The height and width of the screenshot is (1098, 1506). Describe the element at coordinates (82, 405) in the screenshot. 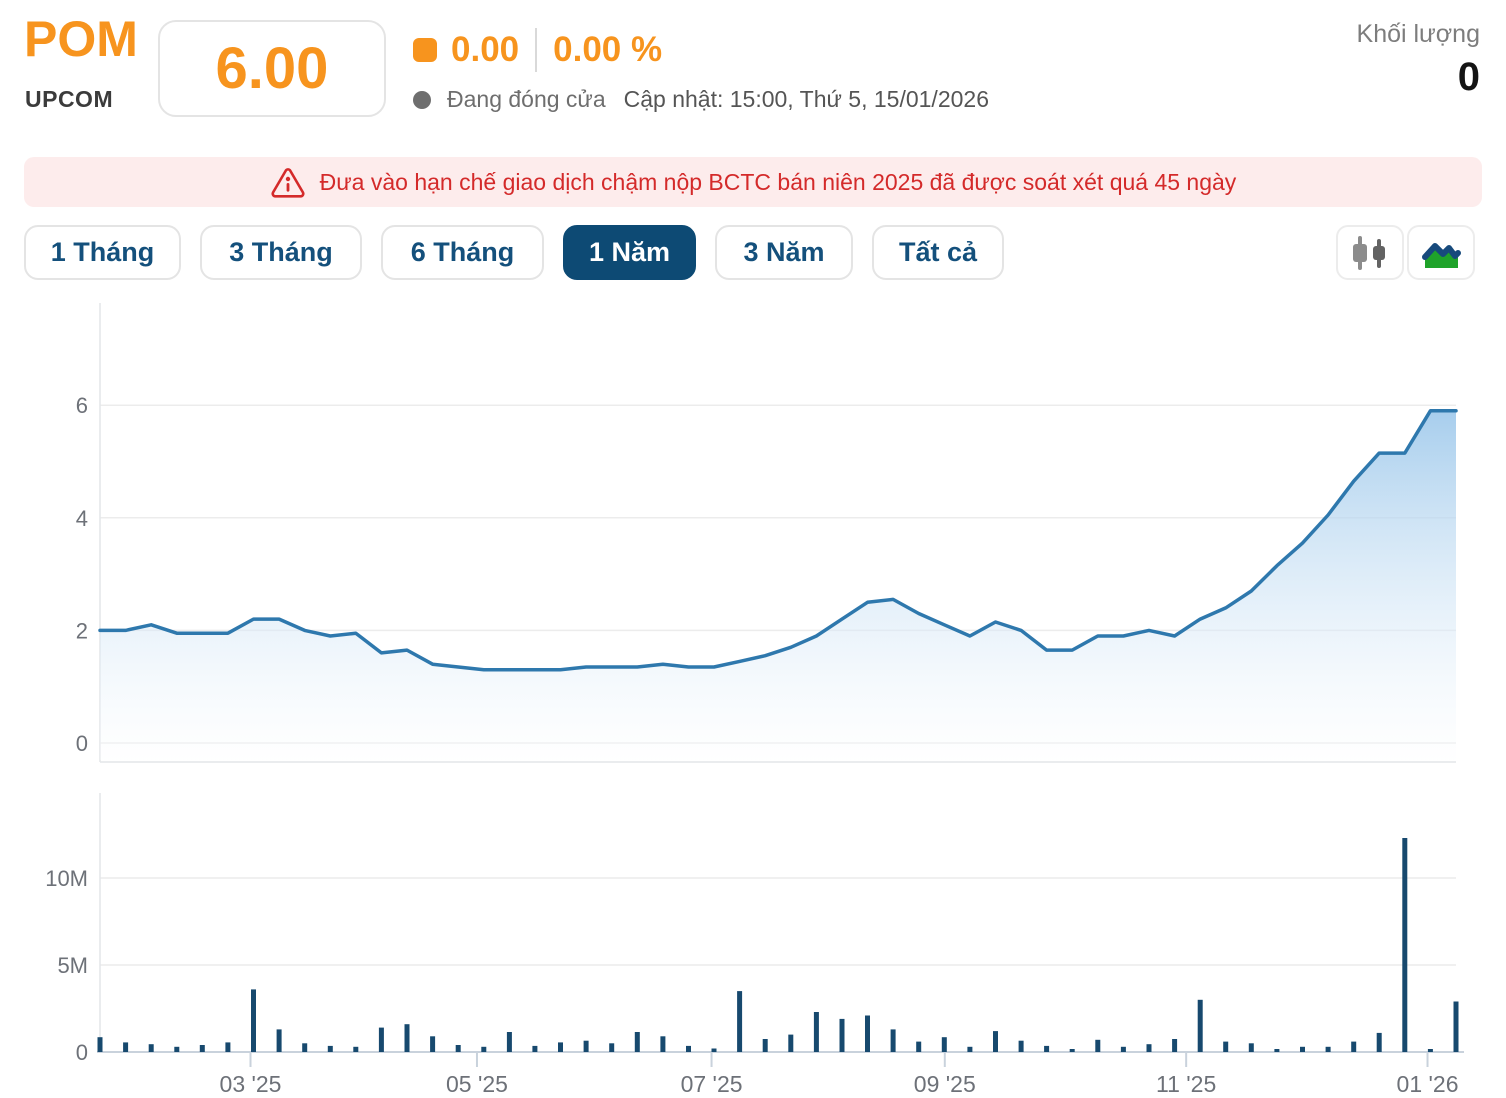

I see `price-y-axis-label: 6` at that location.